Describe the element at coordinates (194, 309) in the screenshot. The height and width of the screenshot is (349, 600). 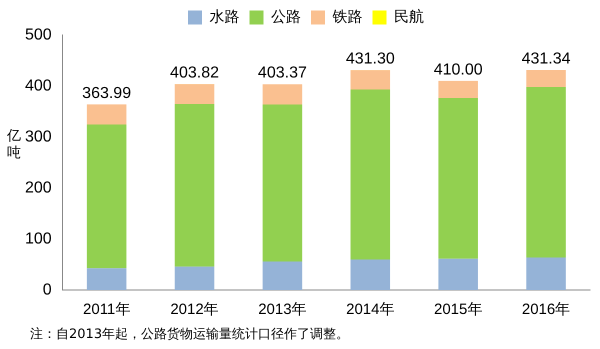
I see `x-tick-label: 2012年` at that location.